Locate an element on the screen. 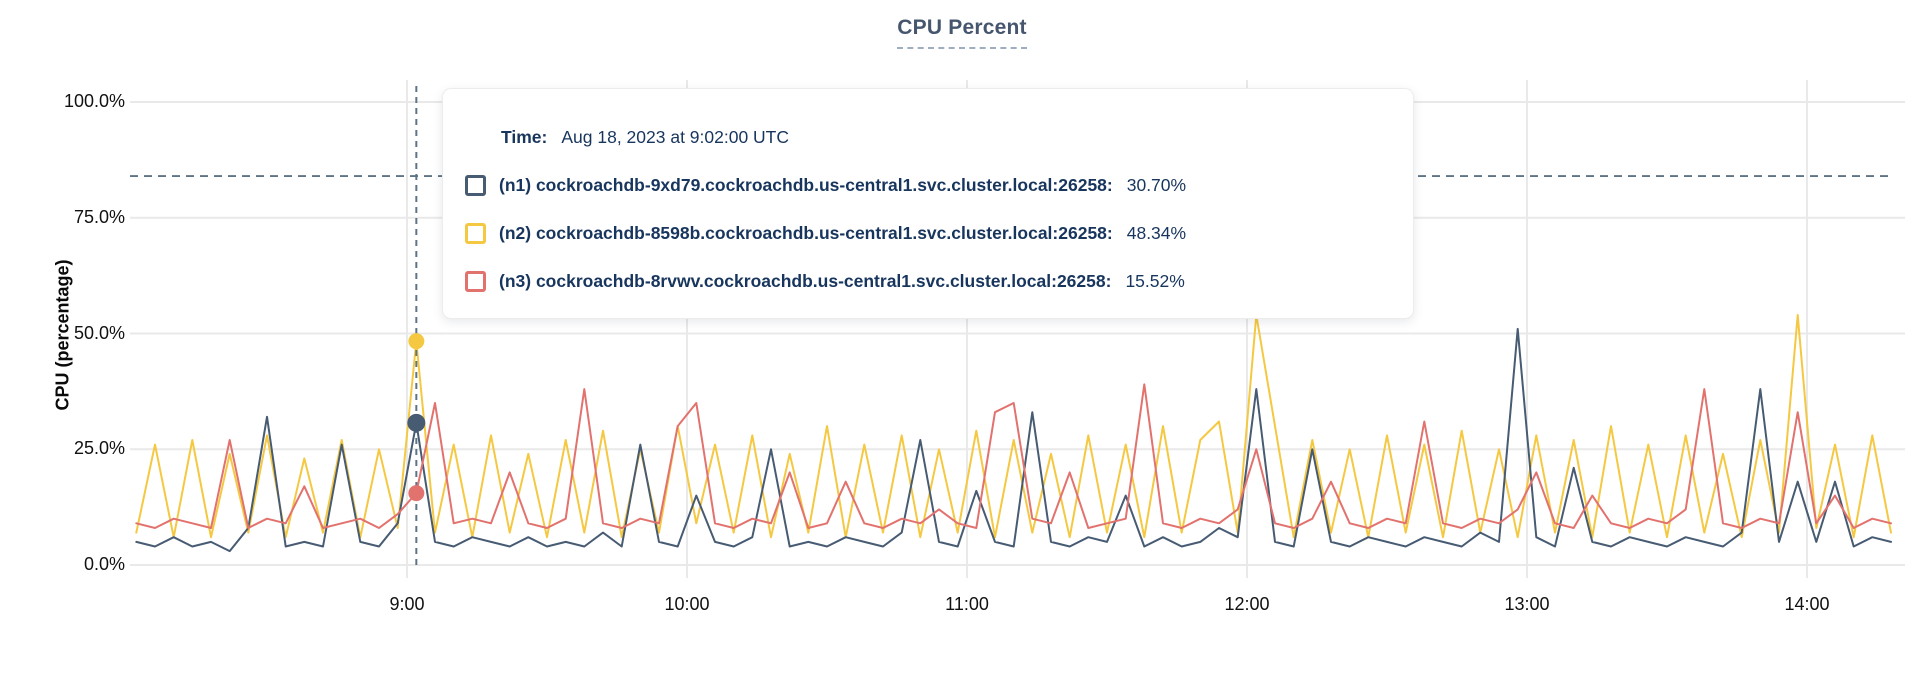 This screenshot has width=1924, height=694. tooltip-time-value: Aug 18, 2023 at 9:02:00 UTC is located at coordinates (675, 136).